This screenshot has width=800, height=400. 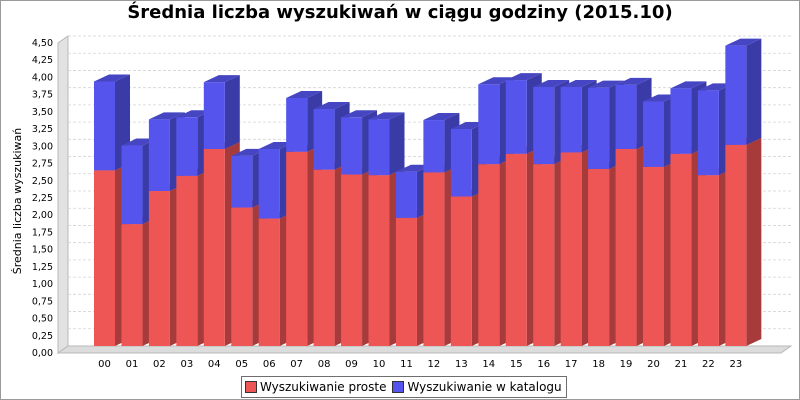 What do you see at coordinates (269, 364) in the screenshot?
I see `x-tick-label: 06` at bounding box center [269, 364].